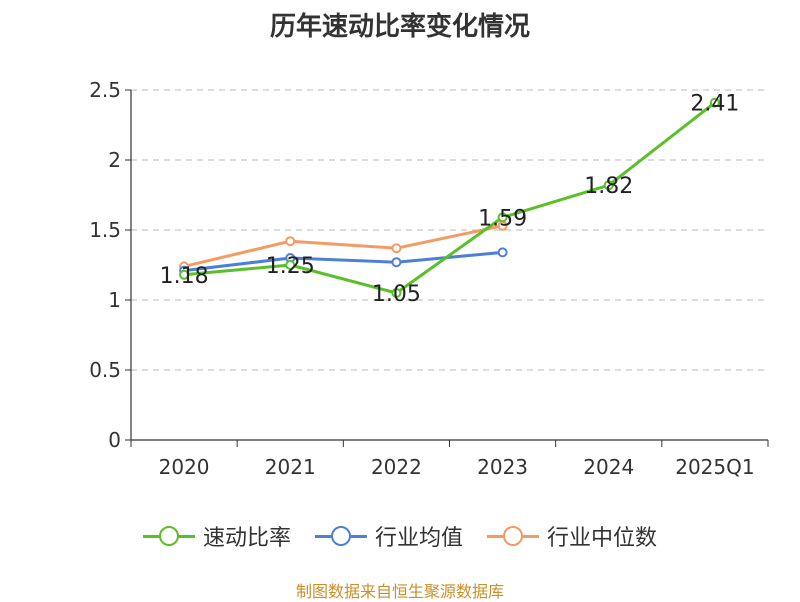 The image size is (800, 602). What do you see at coordinates (418, 538) in the screenshot?
I see `legend-label-industry-mean: 行业均值` at bounding box center [418, 538].